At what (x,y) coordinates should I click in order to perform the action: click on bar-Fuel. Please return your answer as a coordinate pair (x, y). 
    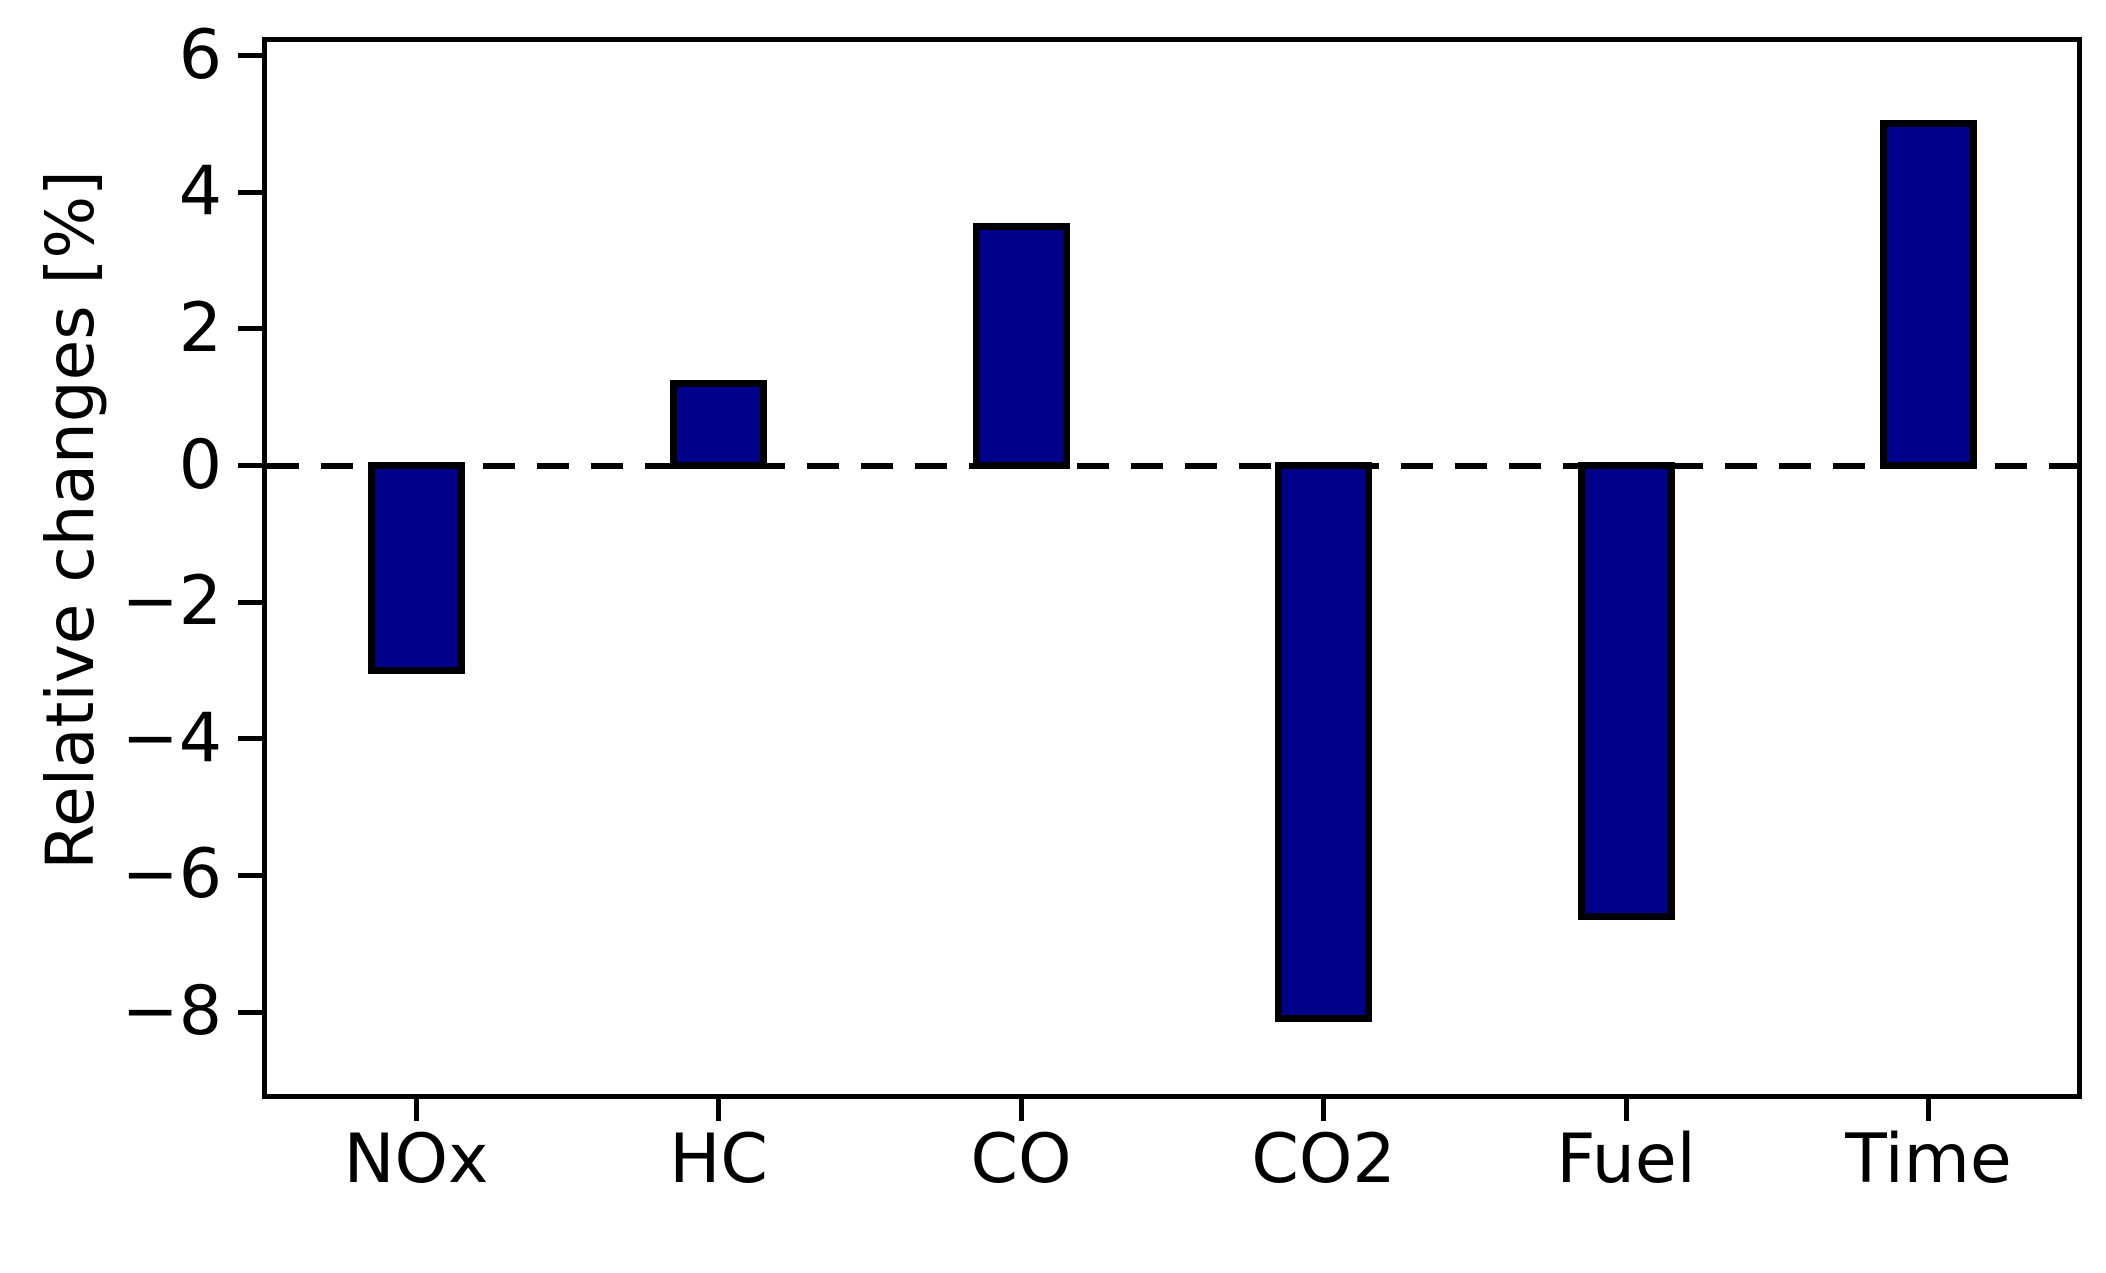
    Looking at the image, I should click on (1626, 691).